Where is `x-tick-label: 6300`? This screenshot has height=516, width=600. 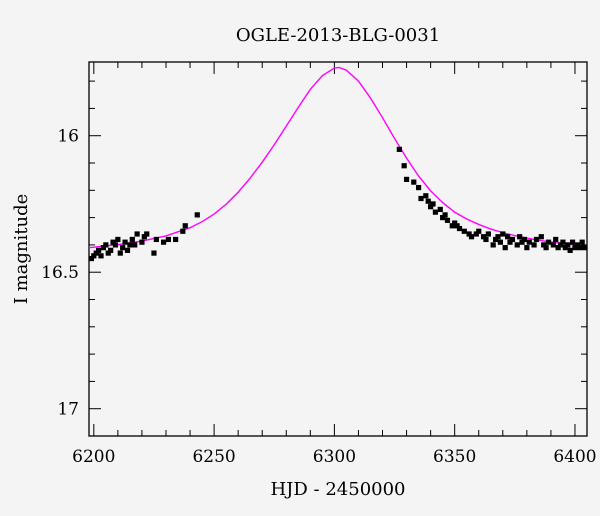 x-tick-label: 6300 is located at coordinates (334, 457).